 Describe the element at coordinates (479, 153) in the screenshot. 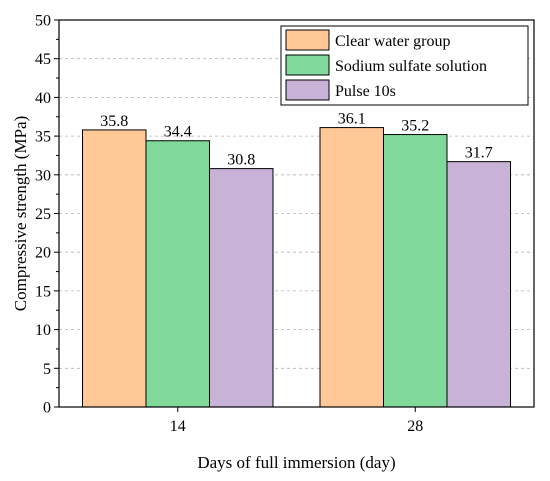

I see `data-label: 31.7` at that location.